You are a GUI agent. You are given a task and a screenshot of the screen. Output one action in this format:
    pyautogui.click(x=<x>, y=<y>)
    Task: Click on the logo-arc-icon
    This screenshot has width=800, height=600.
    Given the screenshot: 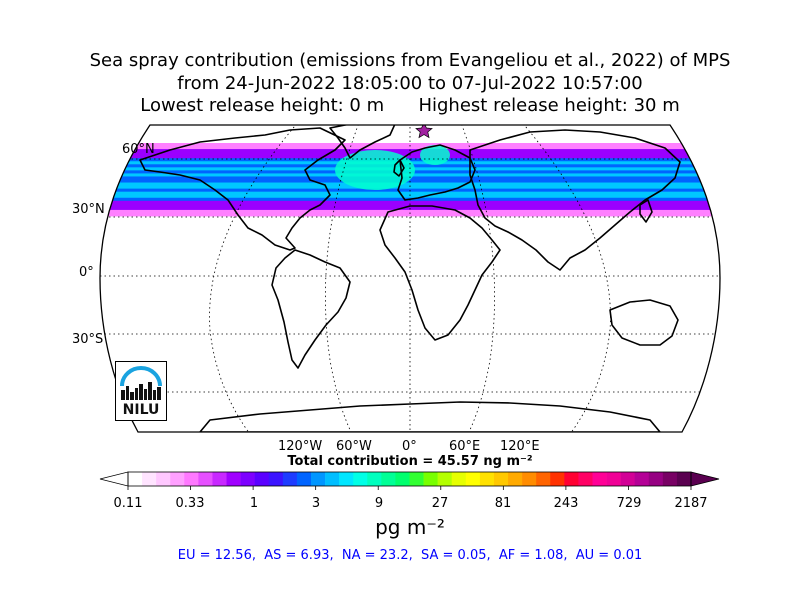 What is the action you would take?
    pyautogui.click(x=141, y=376)
    